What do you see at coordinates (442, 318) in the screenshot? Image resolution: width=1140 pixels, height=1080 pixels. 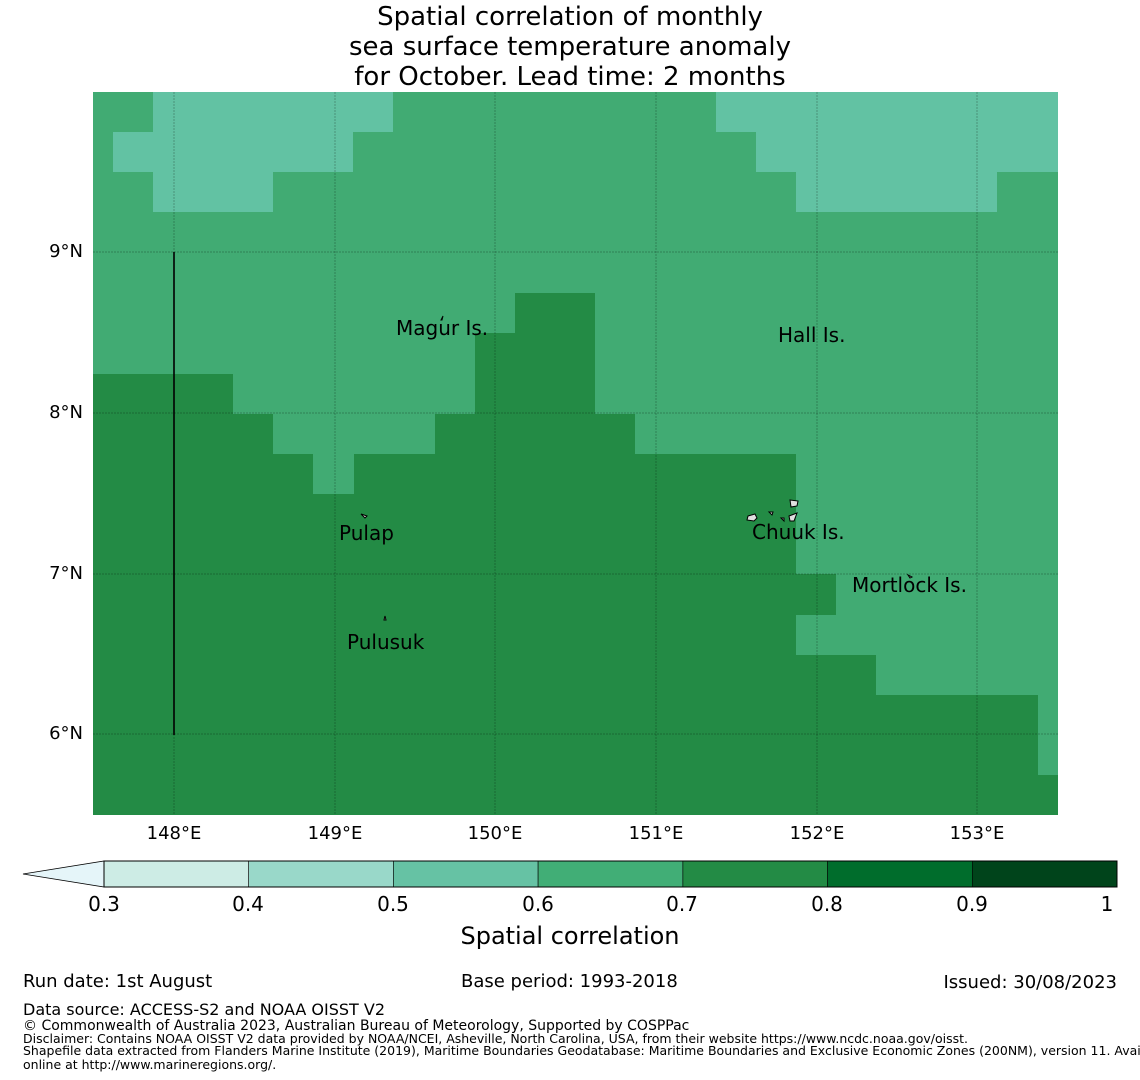 I see `magur-island` at bounding box center [442, 318].